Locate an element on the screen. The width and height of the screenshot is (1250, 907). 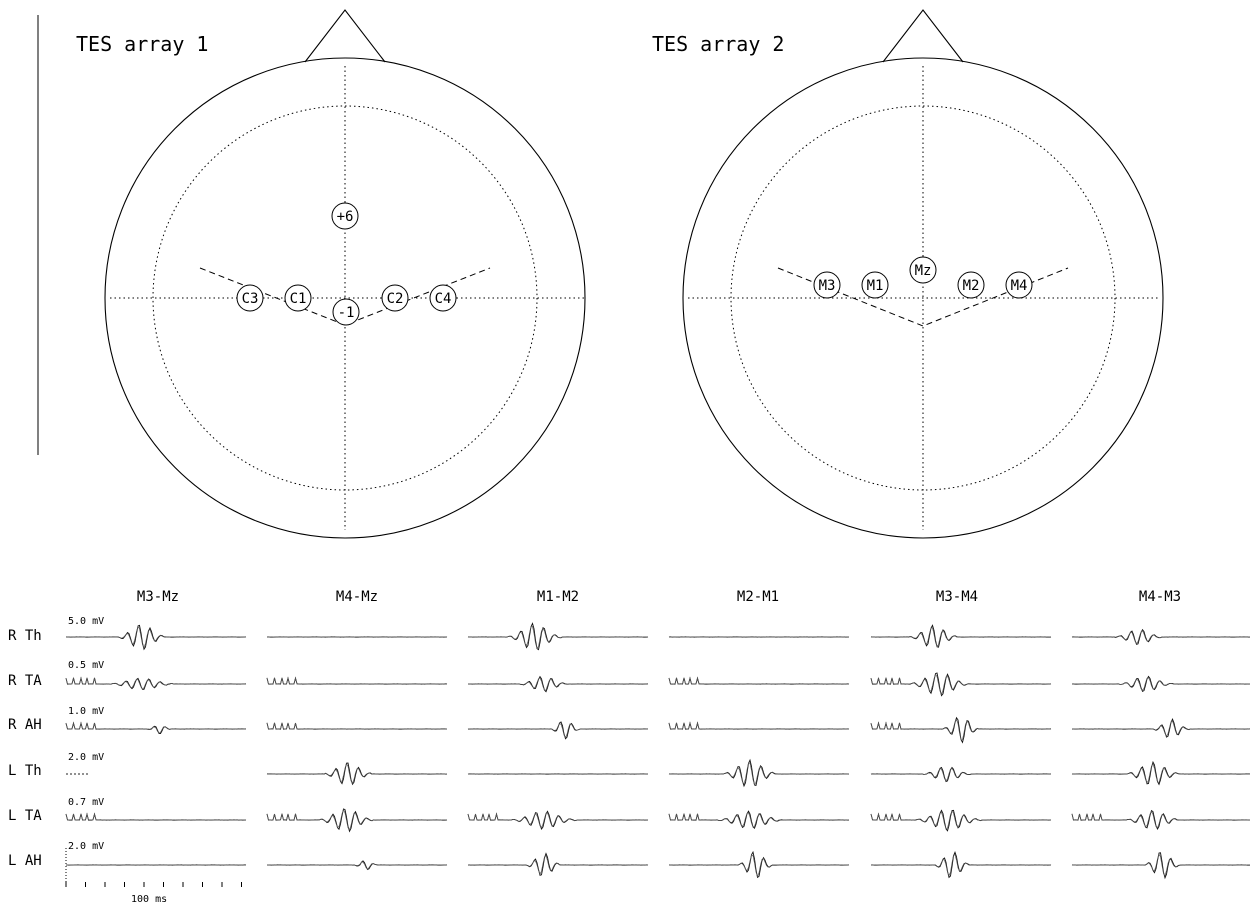
svg-text: C1 is located at coordinates (298, 299).